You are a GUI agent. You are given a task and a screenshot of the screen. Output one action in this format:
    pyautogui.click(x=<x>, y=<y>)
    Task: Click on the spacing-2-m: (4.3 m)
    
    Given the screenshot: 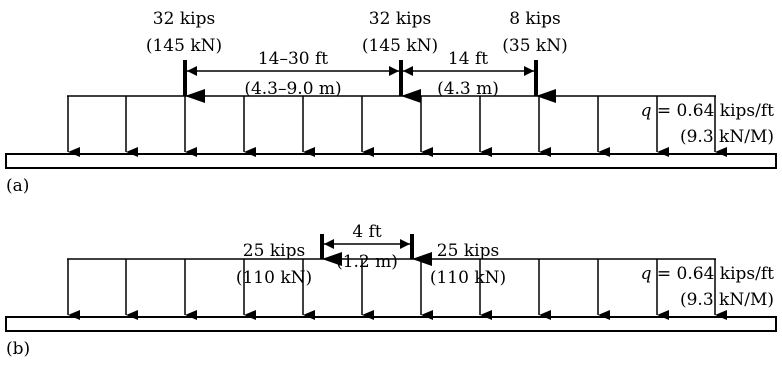 What is the action you would take?
    pyautogui.click(x=468, y=89)
    